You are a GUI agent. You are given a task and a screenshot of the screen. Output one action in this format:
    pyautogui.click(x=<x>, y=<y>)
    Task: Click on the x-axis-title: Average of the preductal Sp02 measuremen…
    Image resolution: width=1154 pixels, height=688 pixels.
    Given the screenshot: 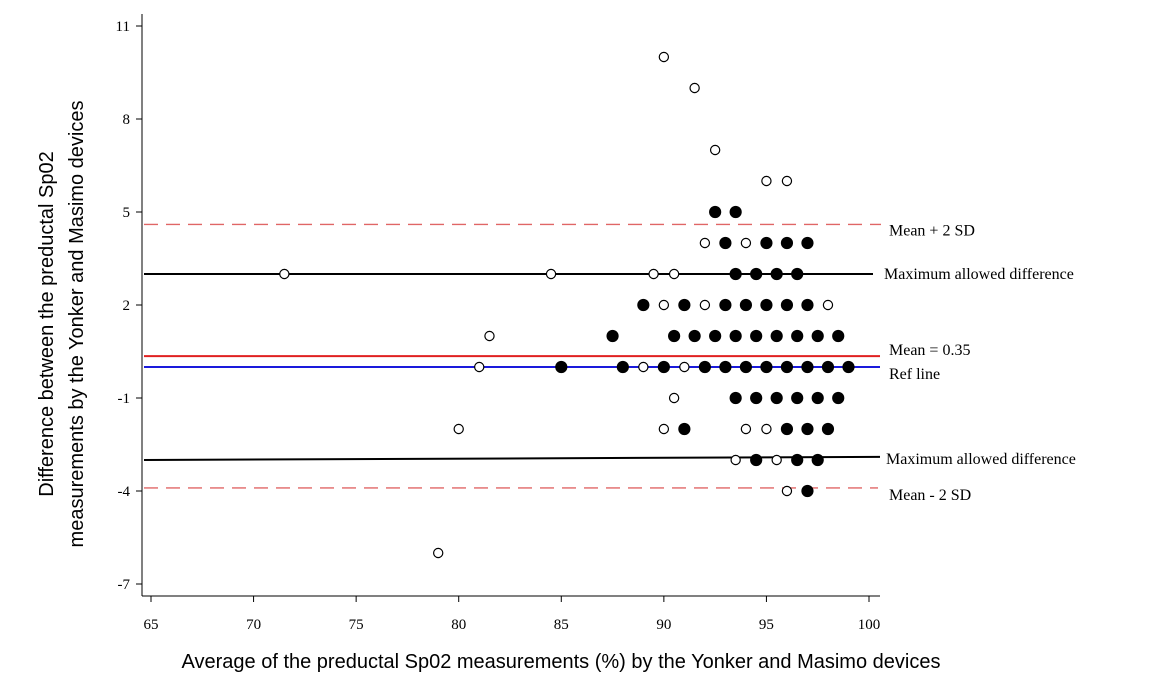 What is the action you would take?
    pyautogui.click(x=561, y=662)
    